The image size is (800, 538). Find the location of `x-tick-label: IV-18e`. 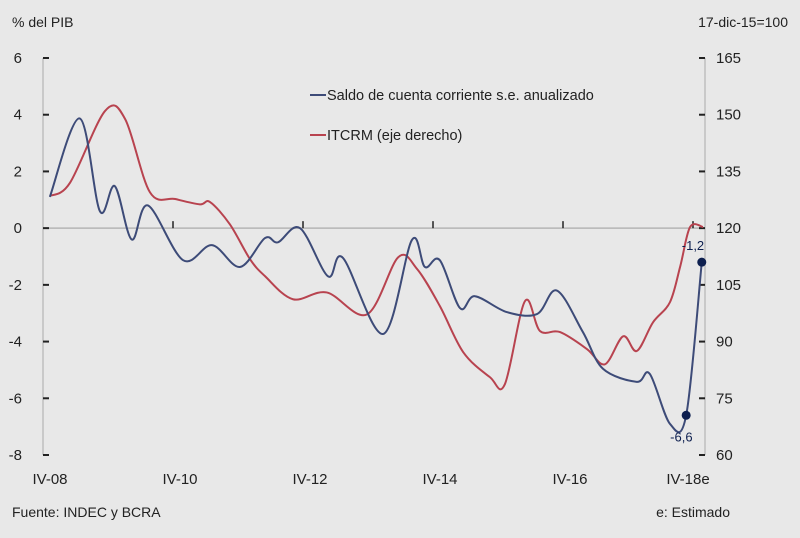

x-tick-label: IV-18e is located at coordinates (687, 479).